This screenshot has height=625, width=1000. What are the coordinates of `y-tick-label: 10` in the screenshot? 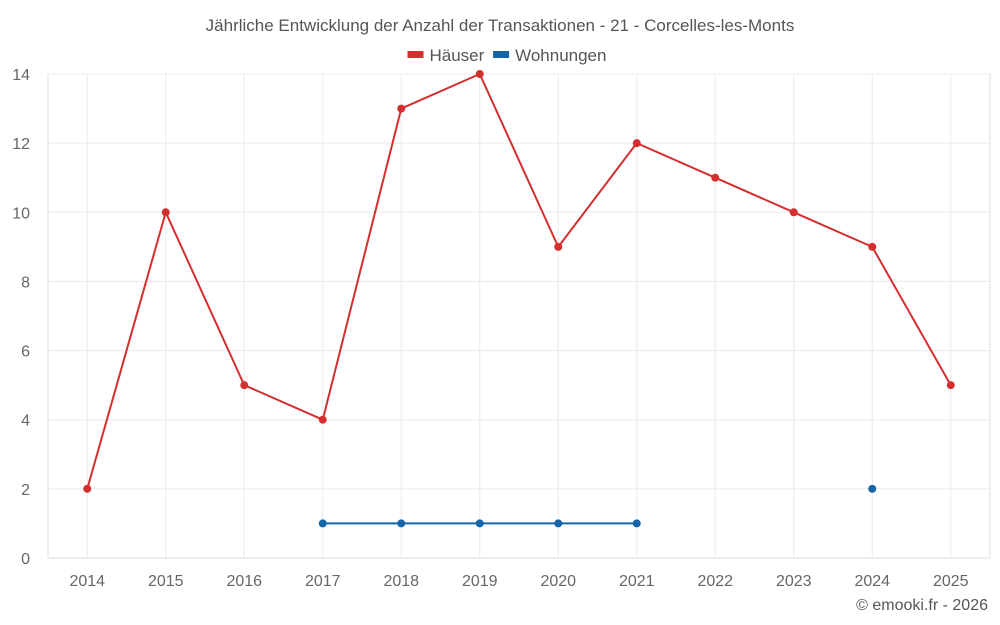 It's located at (21, 213).